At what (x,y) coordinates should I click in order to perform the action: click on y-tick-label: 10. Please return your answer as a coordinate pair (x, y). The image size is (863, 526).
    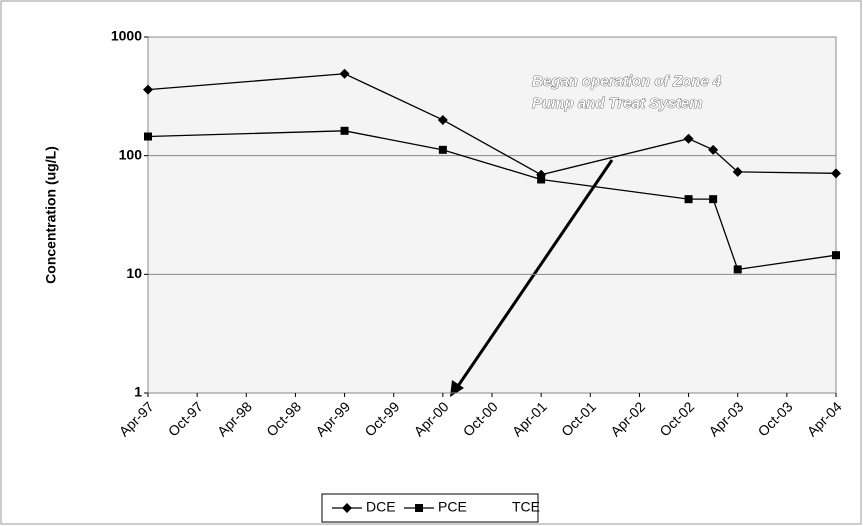
    Looking at the image, I should click on (134, 273).